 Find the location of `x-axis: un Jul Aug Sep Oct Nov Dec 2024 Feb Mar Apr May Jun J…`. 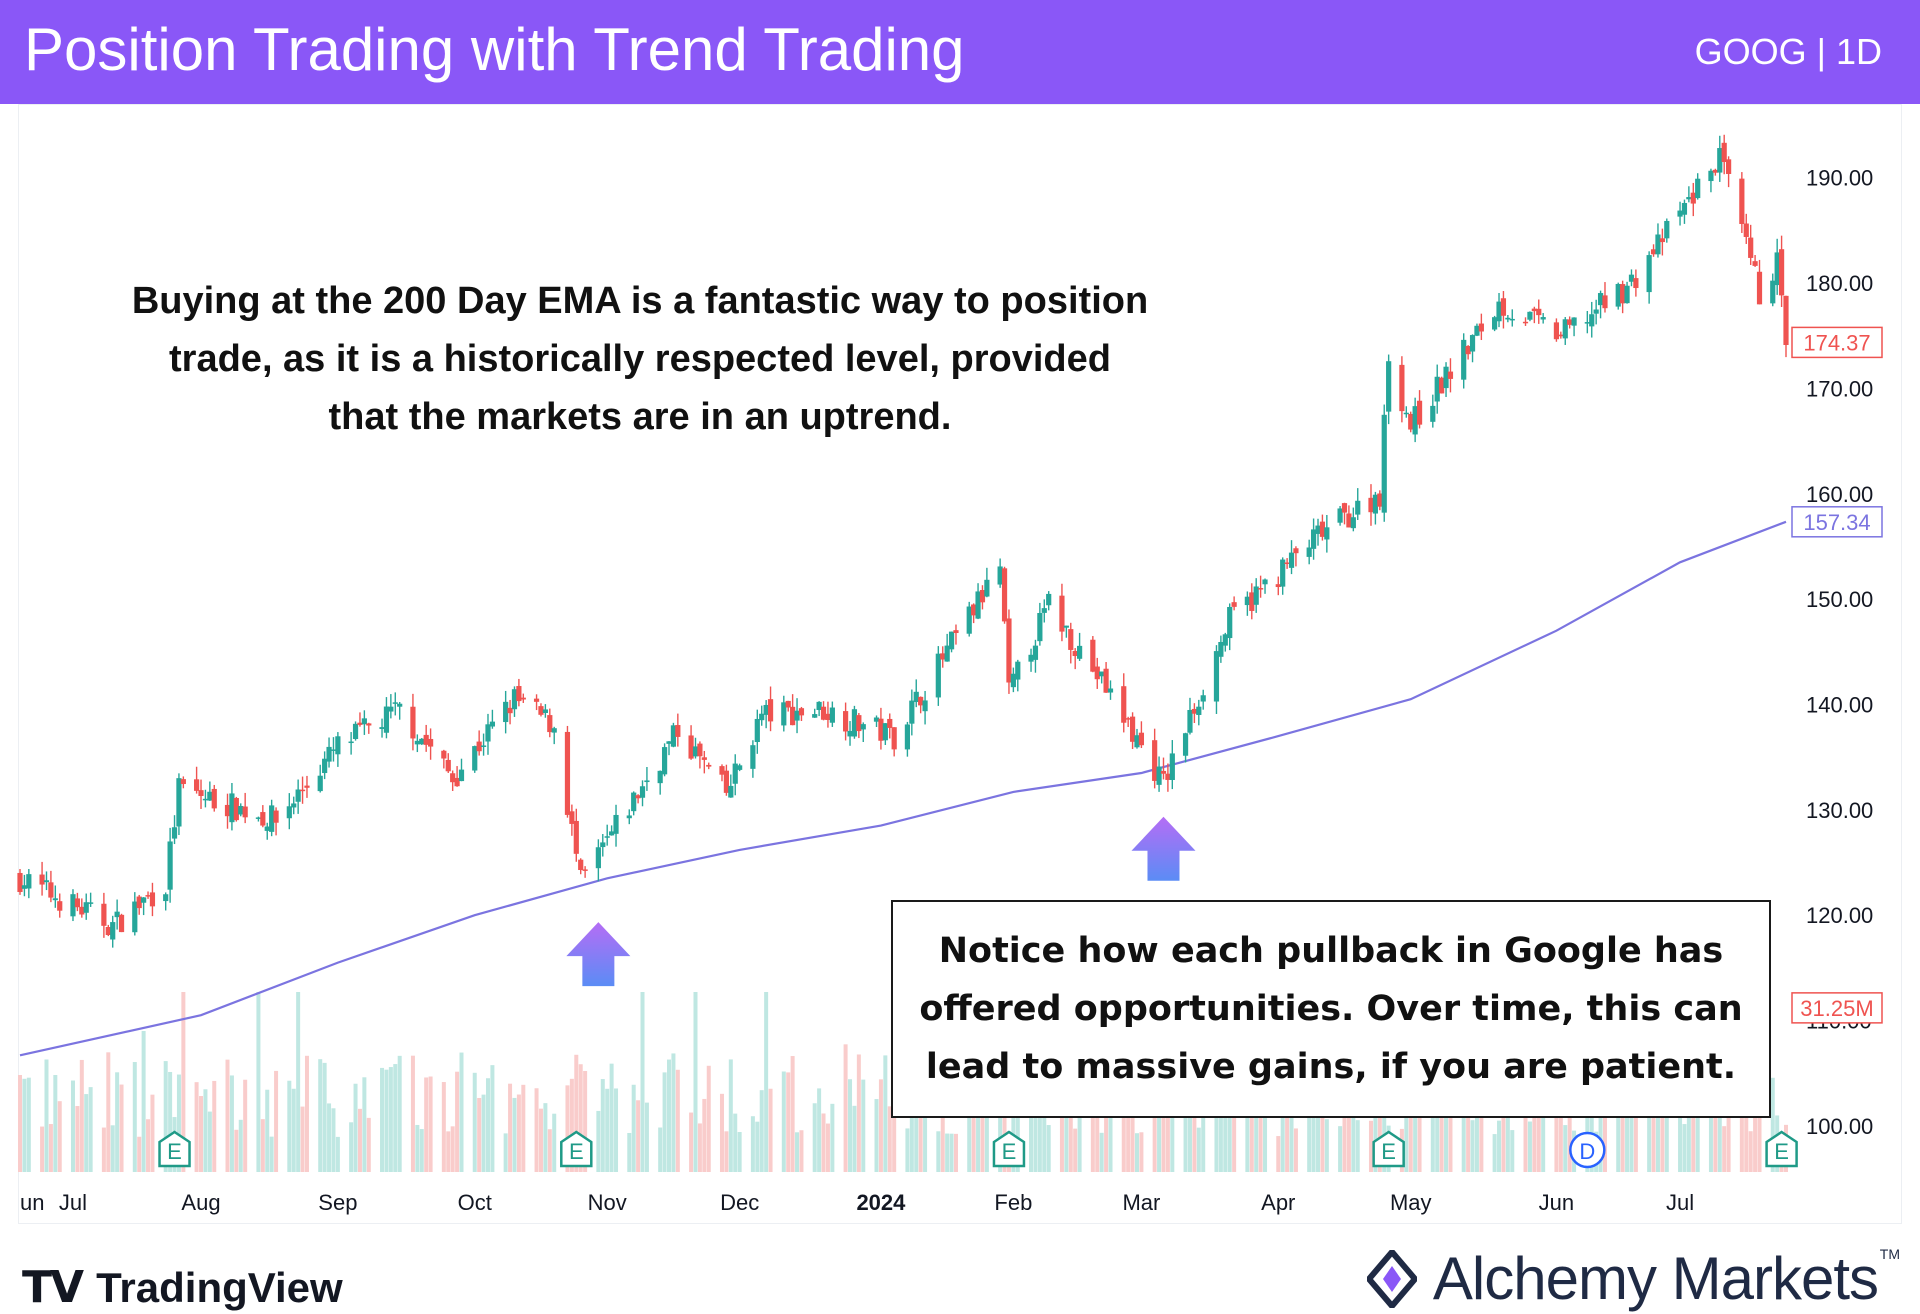

x-axis: un Jul Aug Sep Oct Nov Dec 2024 Feb Mar Apr May Jun J… is located at coordinates (857, 1202).